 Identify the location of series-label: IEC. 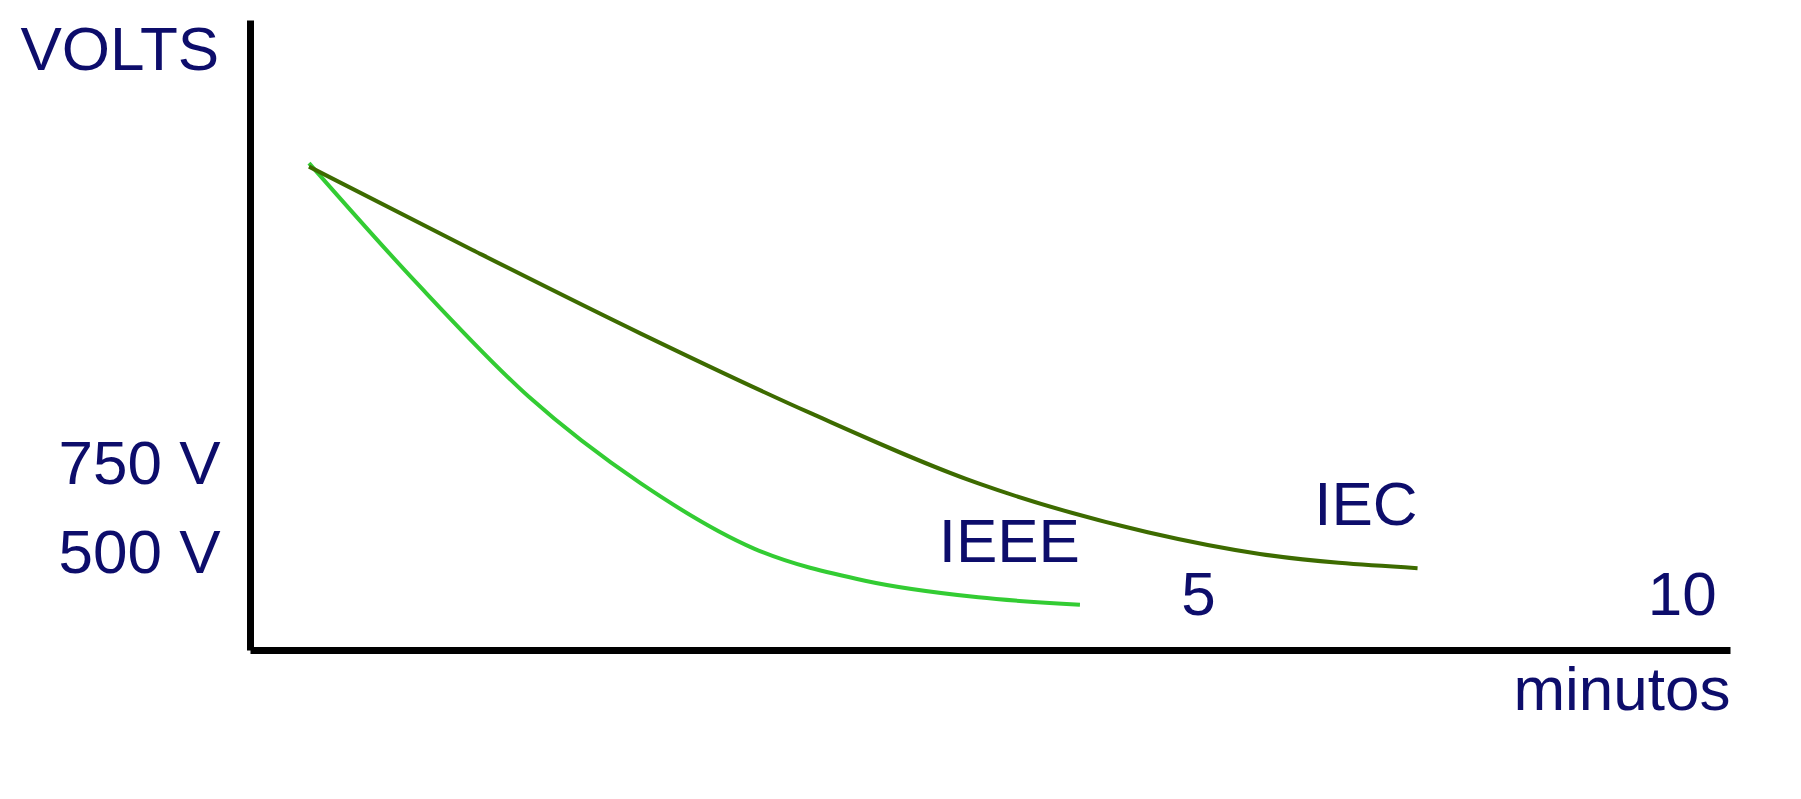
(1366, 504).